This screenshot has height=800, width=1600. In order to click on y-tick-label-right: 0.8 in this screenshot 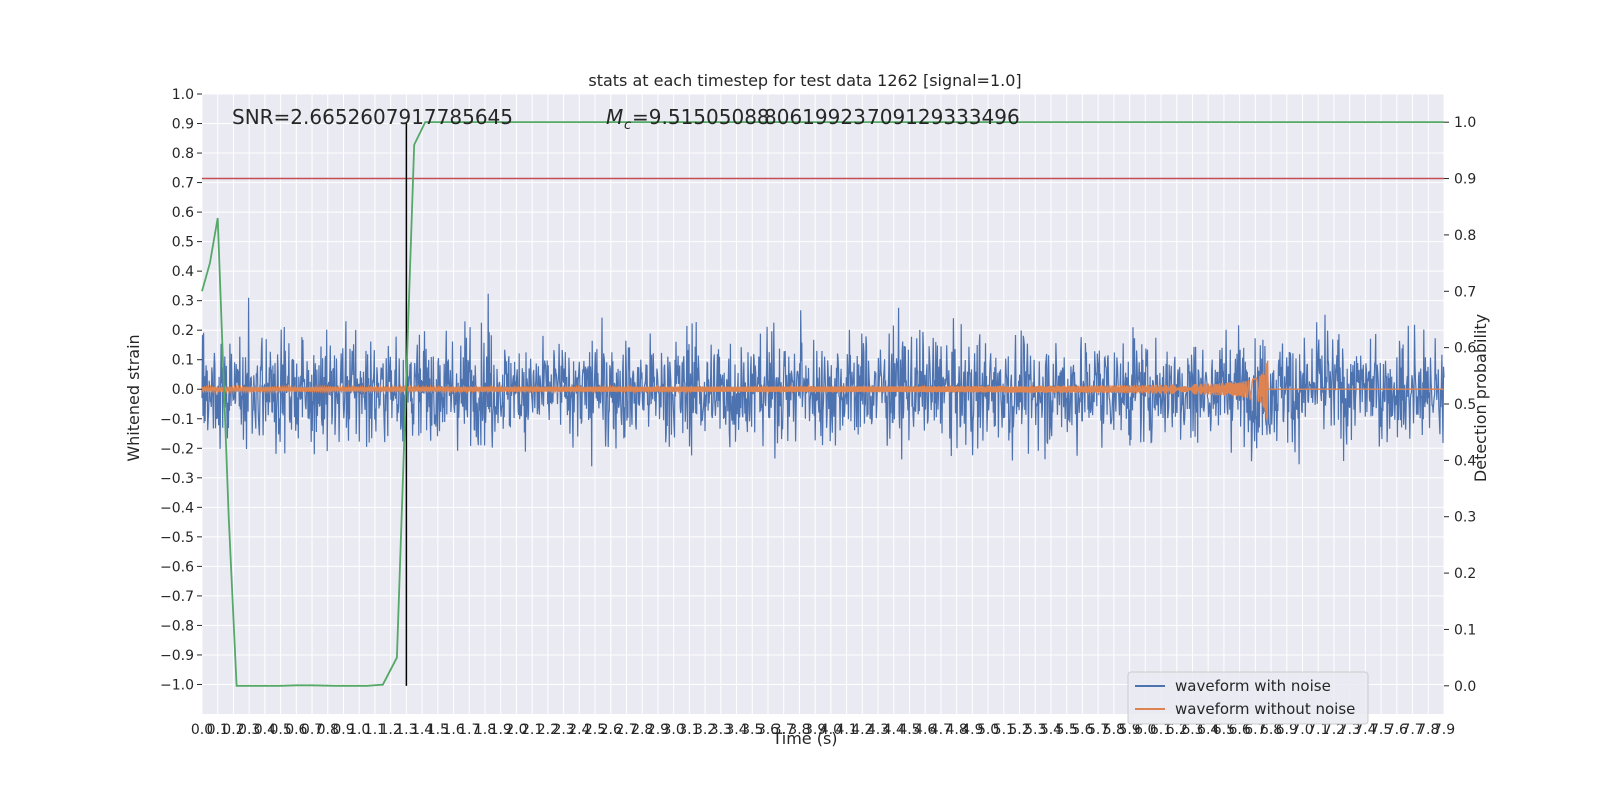, I will do `click(1465, 236)`.